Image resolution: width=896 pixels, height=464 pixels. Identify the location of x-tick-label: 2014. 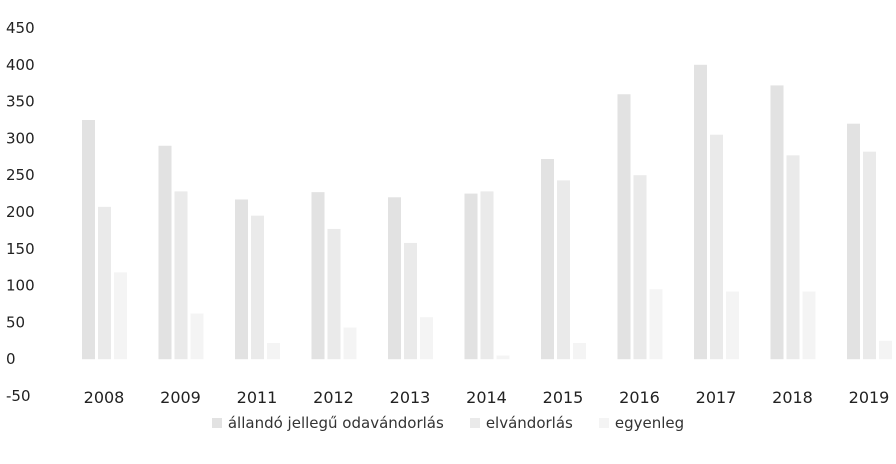
(486, 397).